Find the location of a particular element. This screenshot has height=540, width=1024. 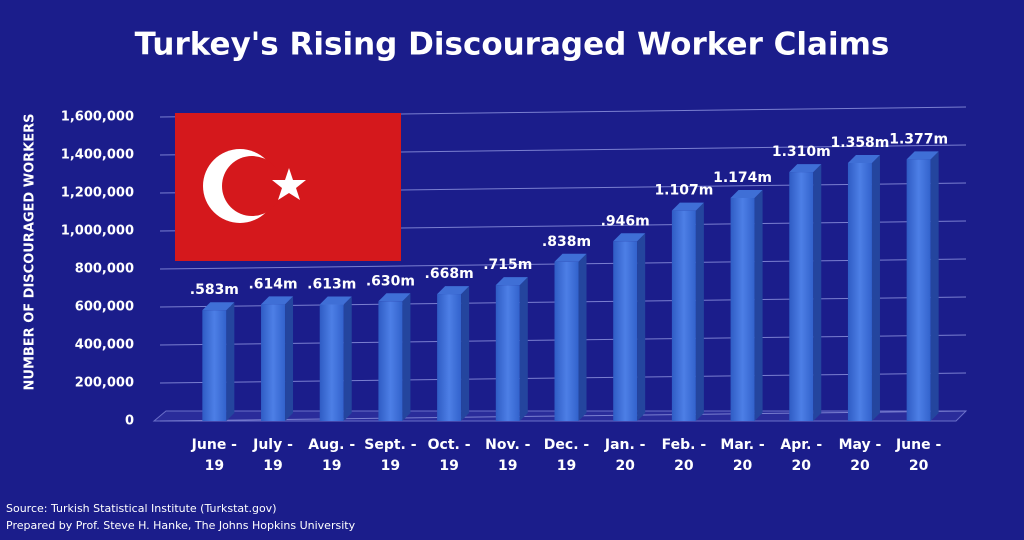

y-tick-label: 1,000,000 is located at coordinates (97, 231).